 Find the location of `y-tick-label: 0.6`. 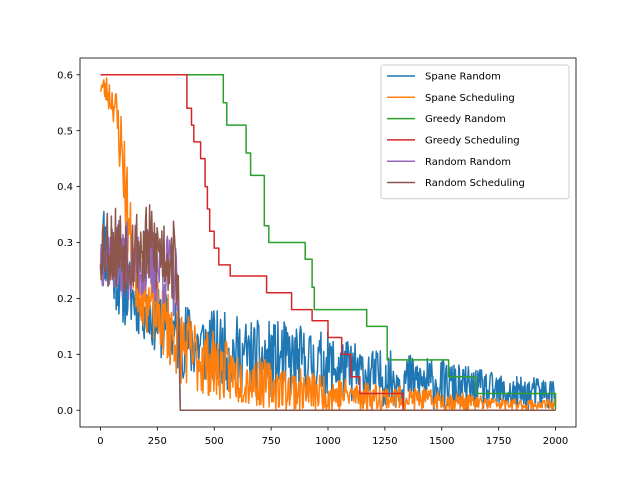

y-tick-label: 0.6 is located at coordinates (65, 75).